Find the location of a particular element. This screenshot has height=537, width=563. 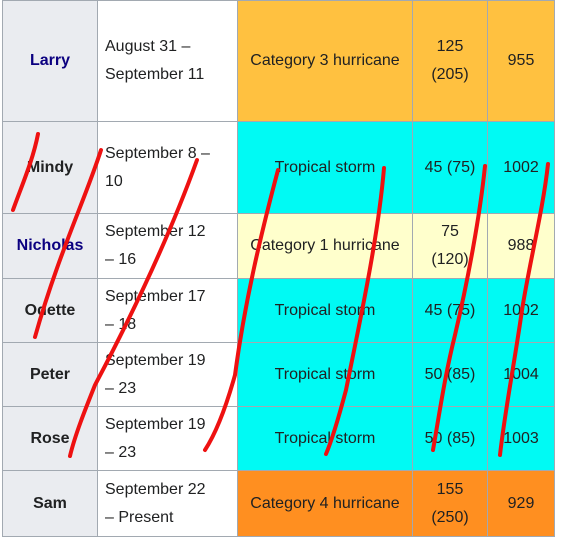

pressure-cell: 955 is located at coordinates (521, 61).